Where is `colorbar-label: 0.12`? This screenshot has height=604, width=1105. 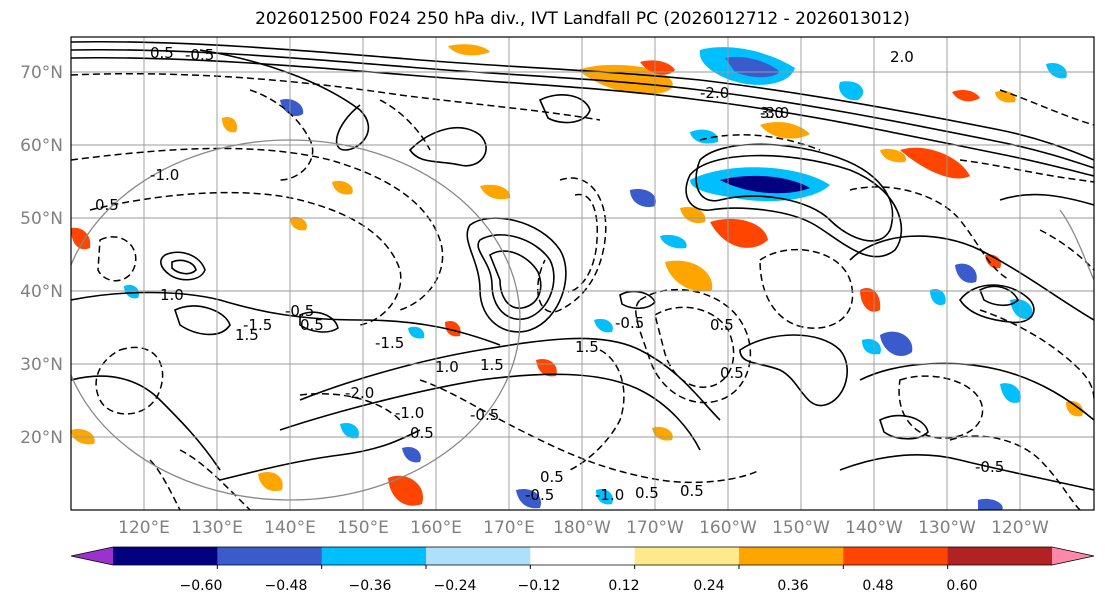
colorbar-label: 0.12 is located at coordinates (623, 586).